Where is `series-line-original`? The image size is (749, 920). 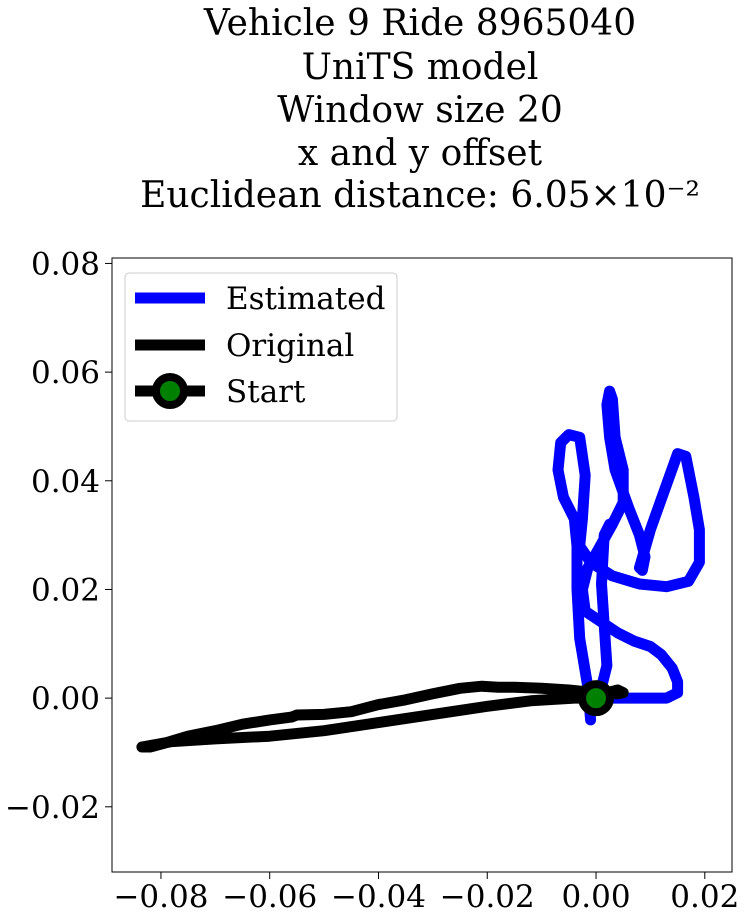
series-line-original is located at coordinates (382, 716).